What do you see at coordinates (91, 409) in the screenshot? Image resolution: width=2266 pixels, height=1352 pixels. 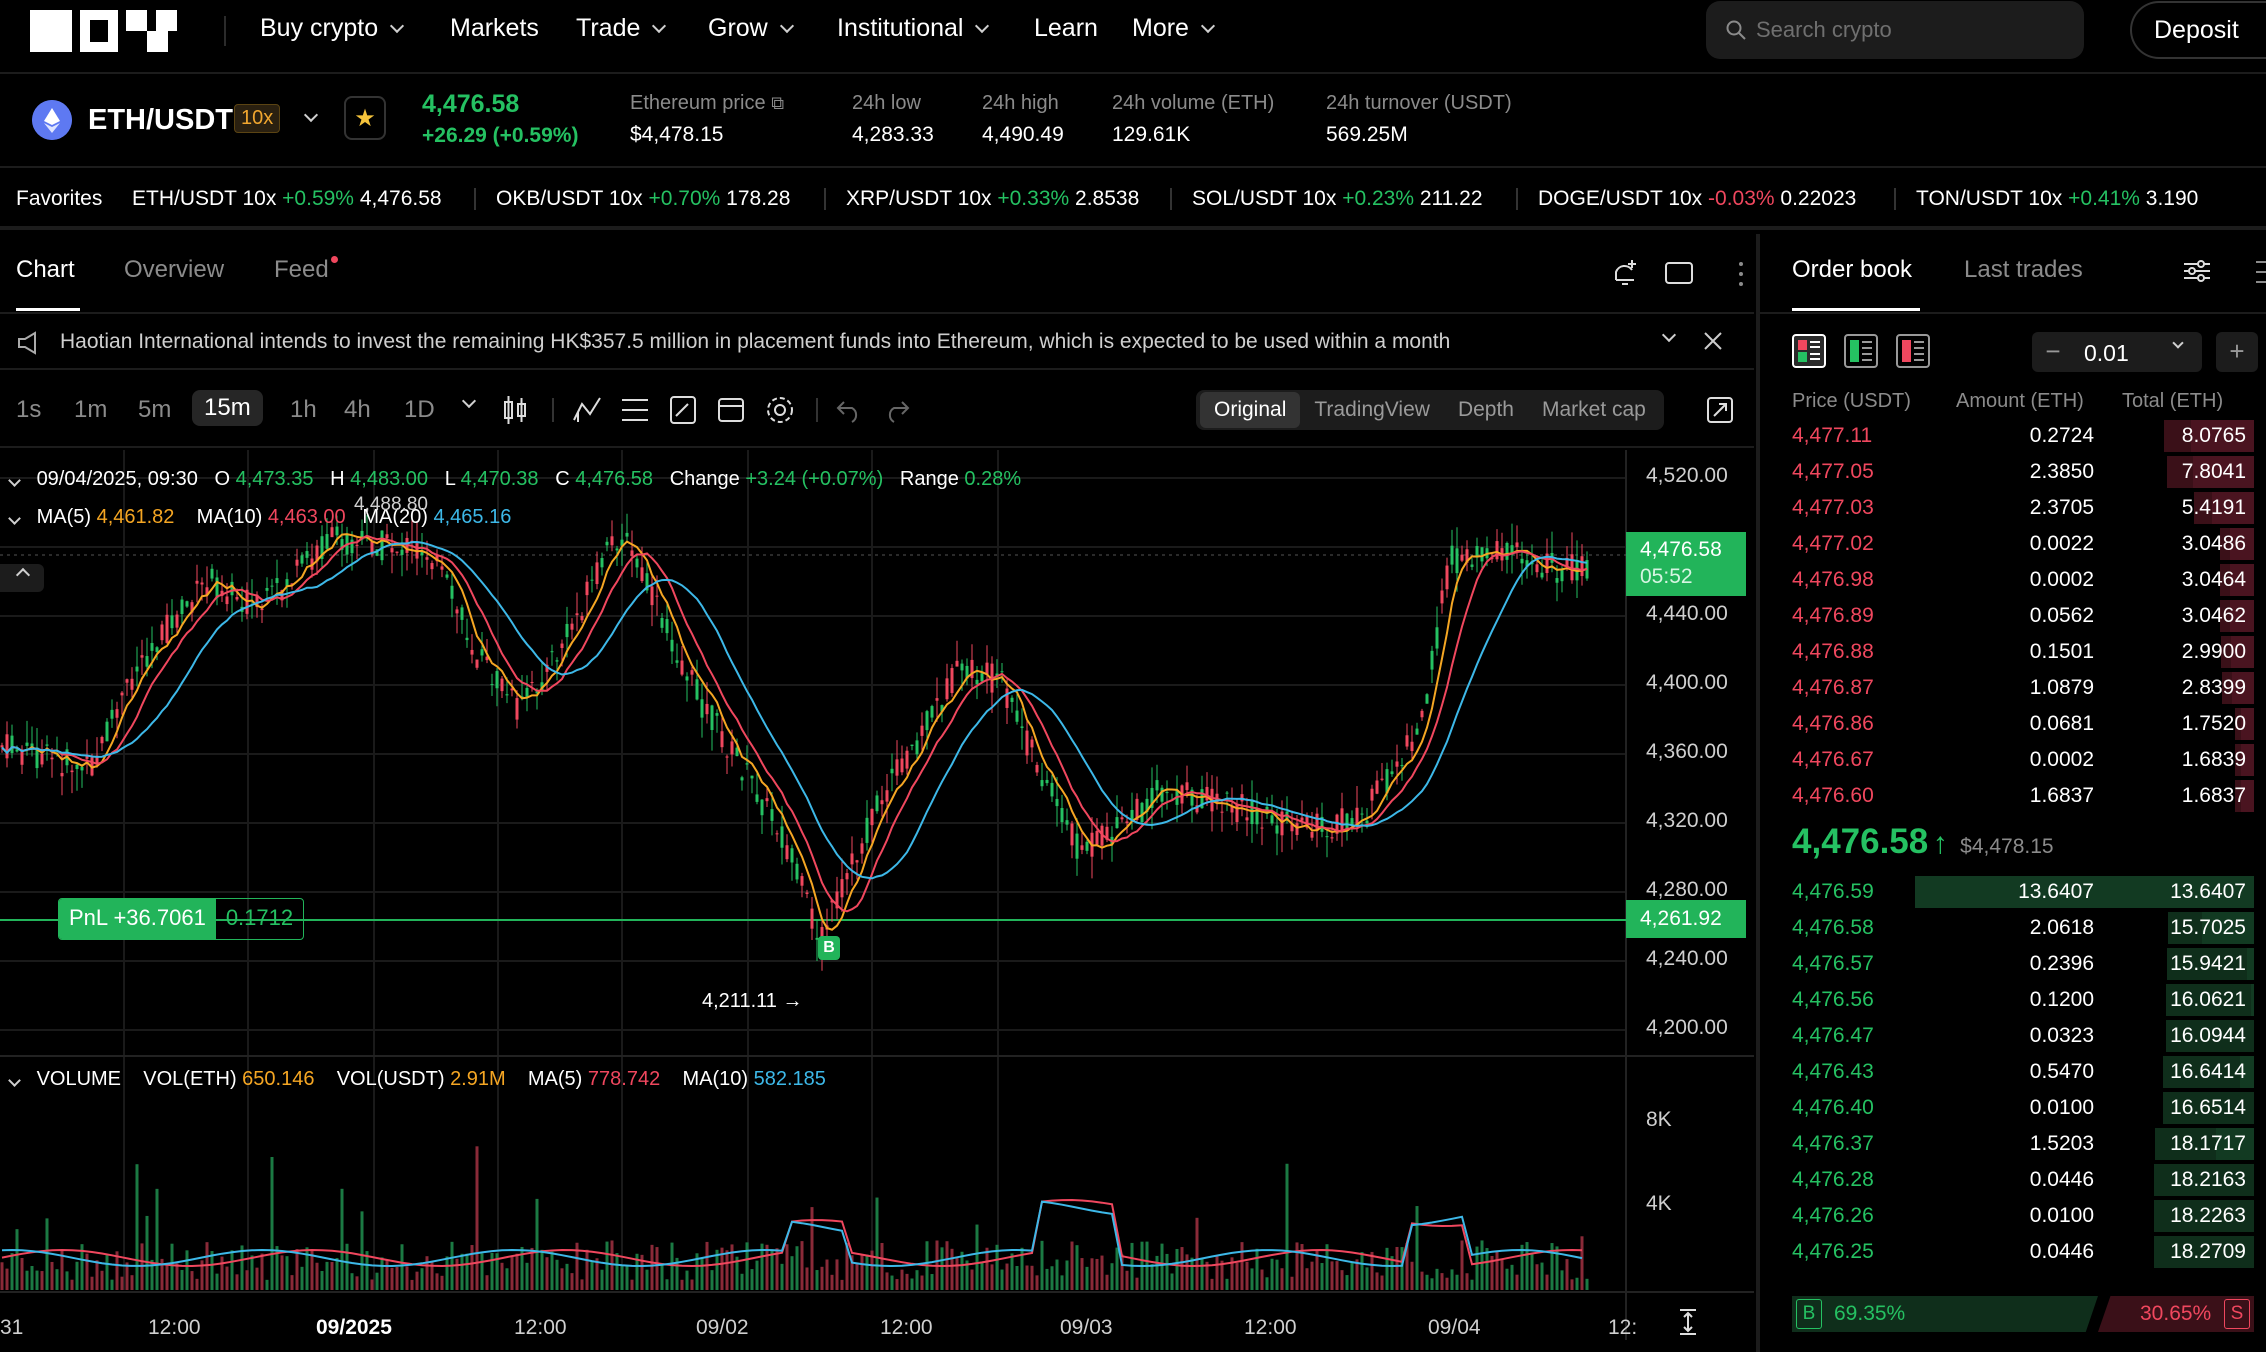 I see `timeframe-1m: 1m` at bounding box center [91, 409].